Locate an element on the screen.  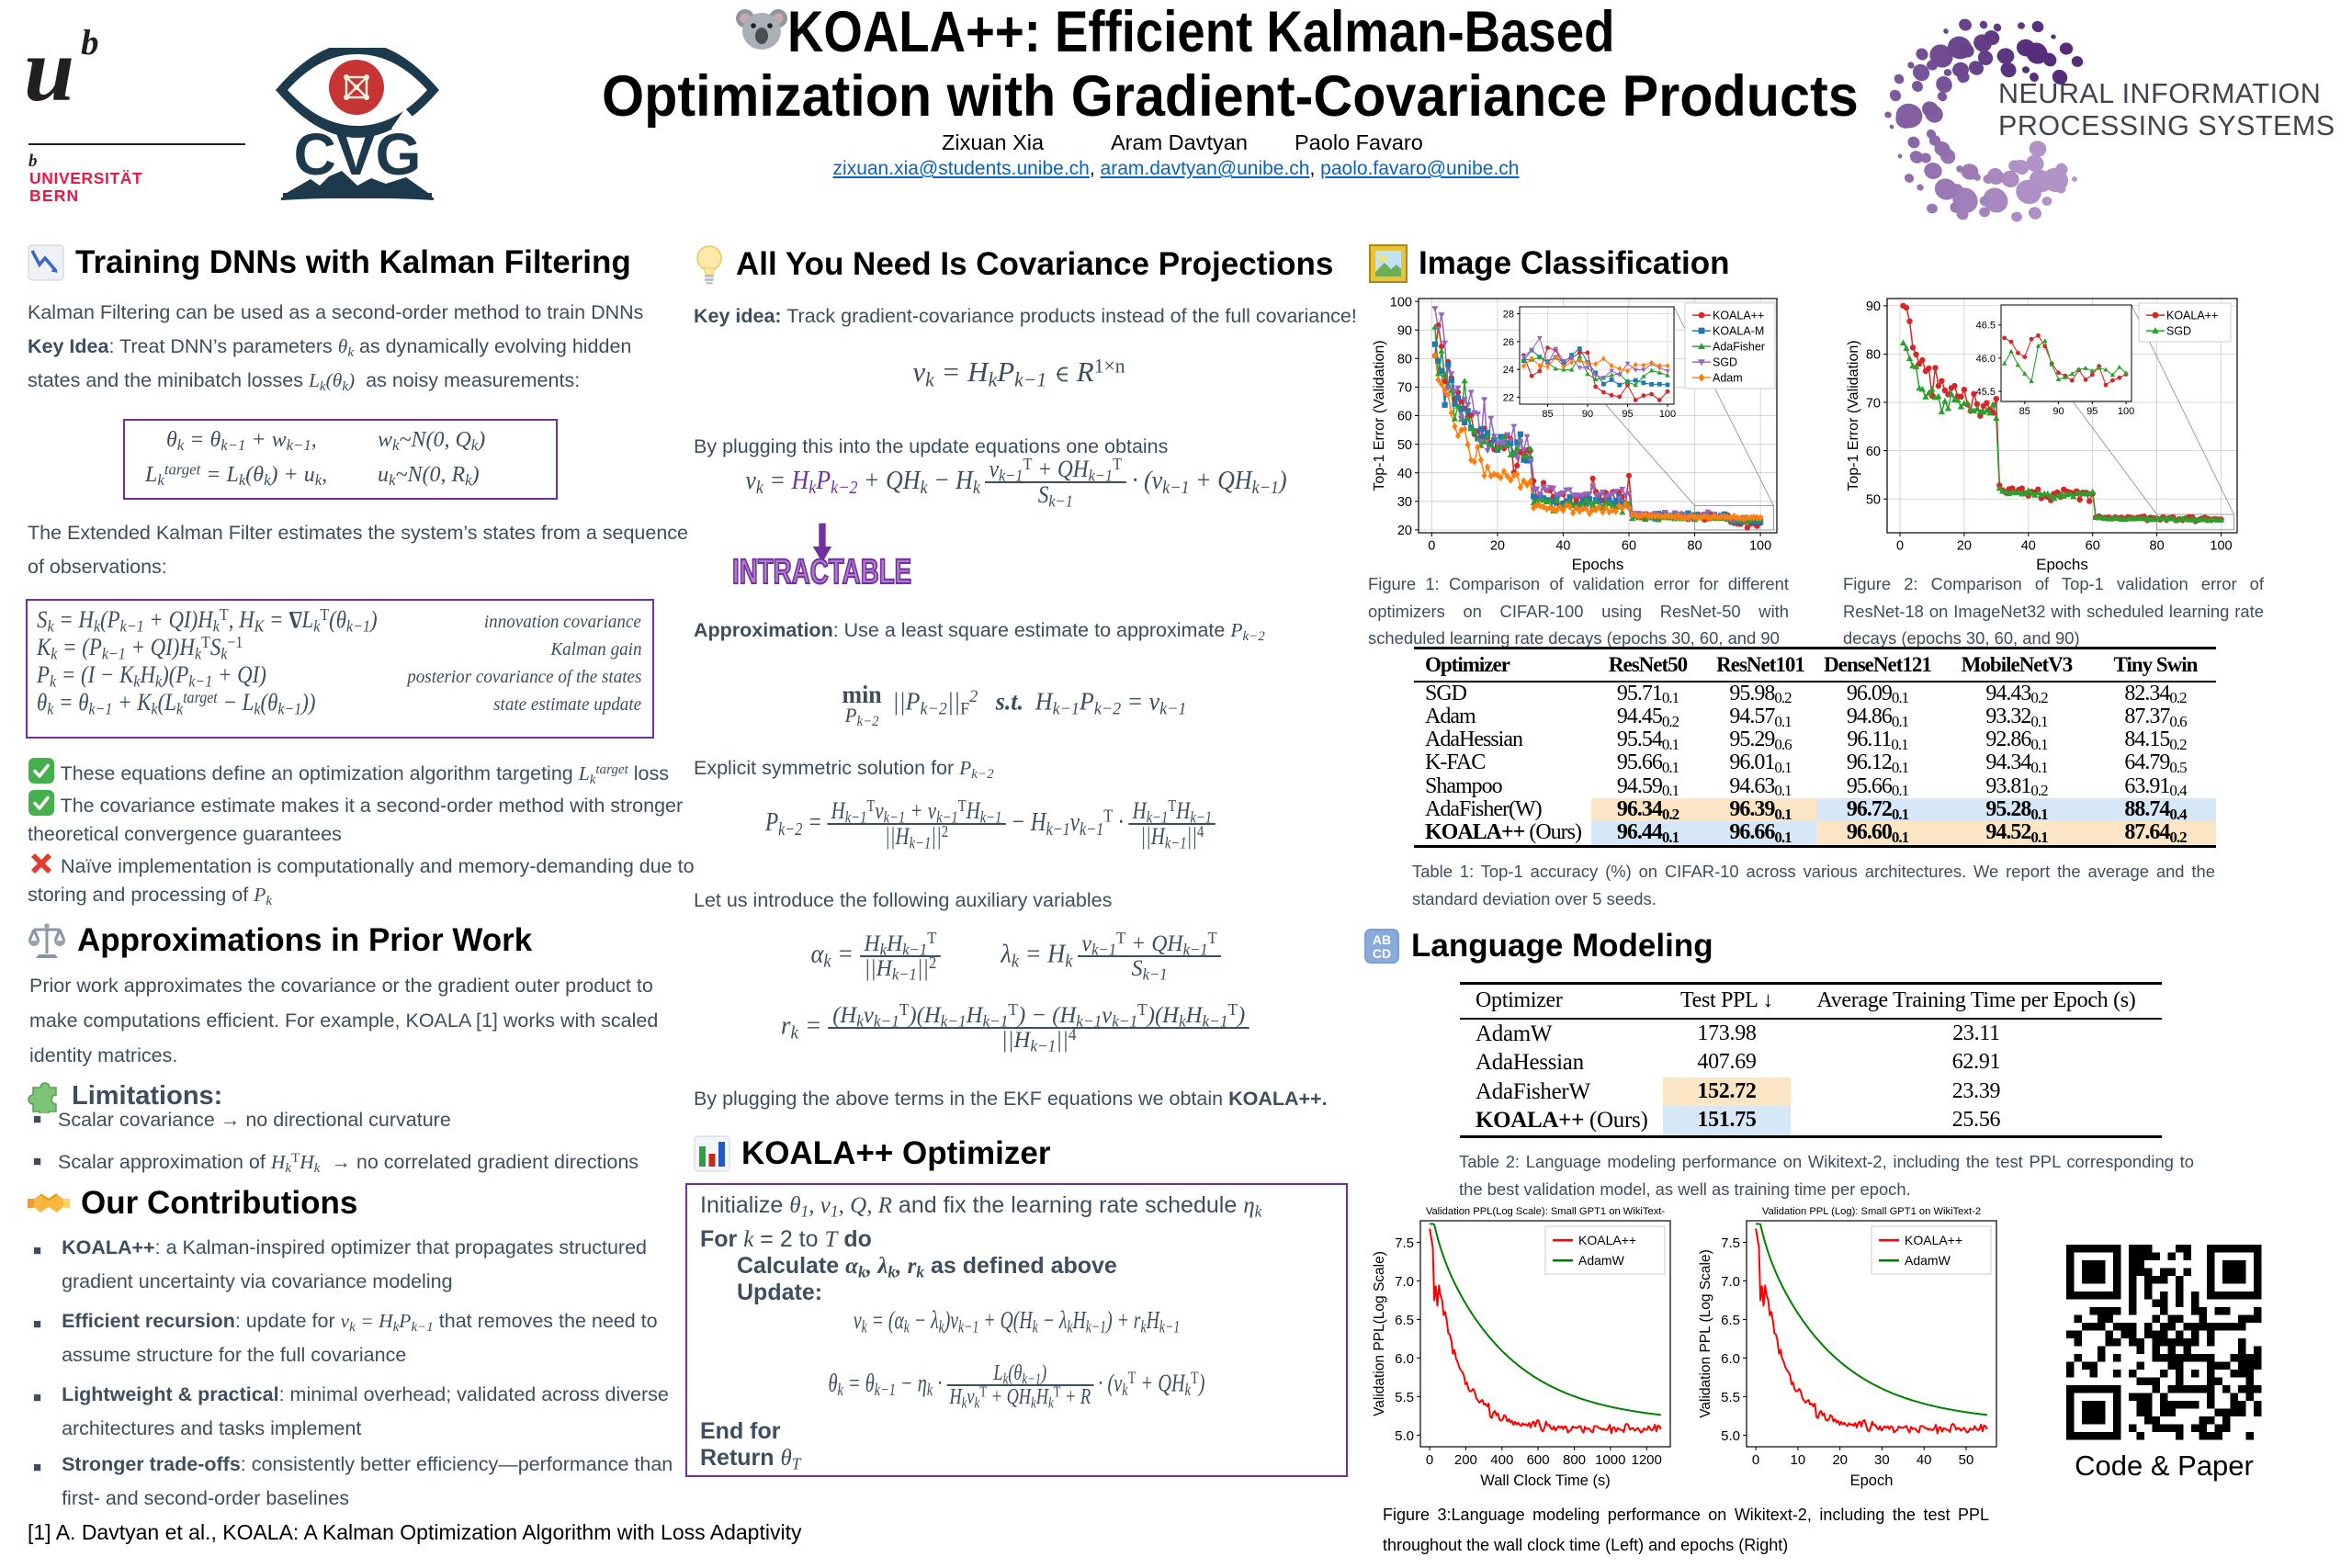
svg-text: NEURAL INFORMATION is located at coordinates (2159, 94).